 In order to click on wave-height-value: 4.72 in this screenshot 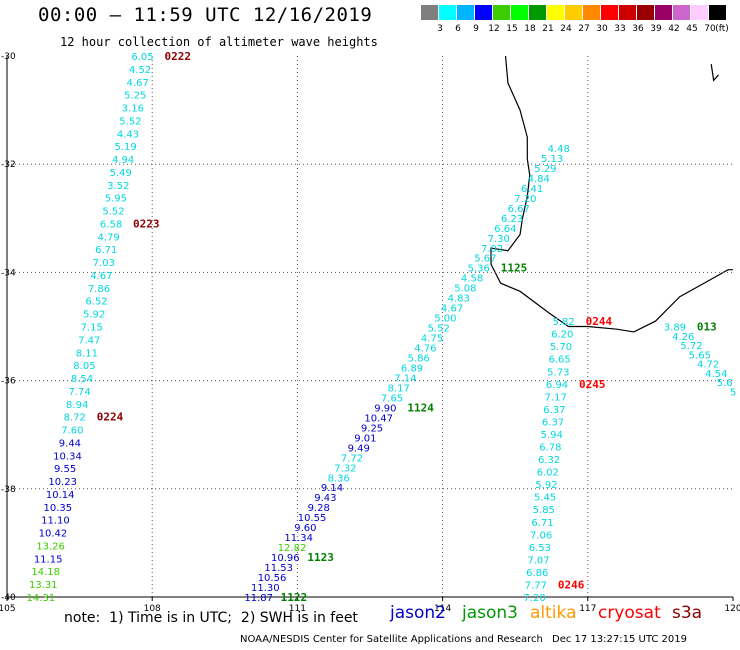, I will do `click(708, 365)`.